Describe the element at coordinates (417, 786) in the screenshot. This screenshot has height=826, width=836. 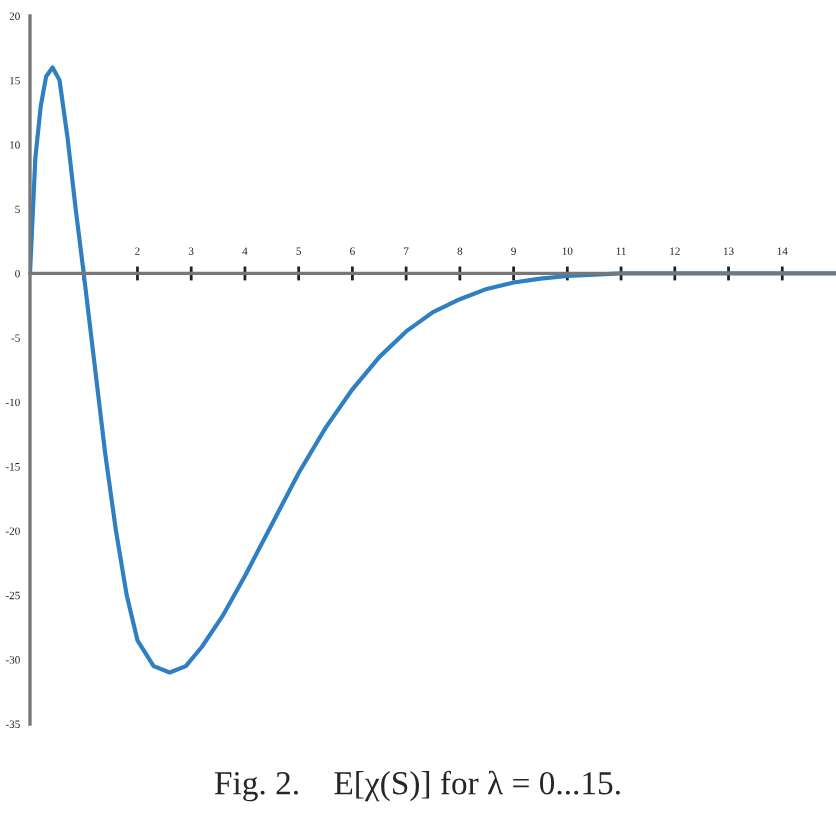
I see `text: Fig. 2. E[χ(S)] for λ = 0...15.` at that location.